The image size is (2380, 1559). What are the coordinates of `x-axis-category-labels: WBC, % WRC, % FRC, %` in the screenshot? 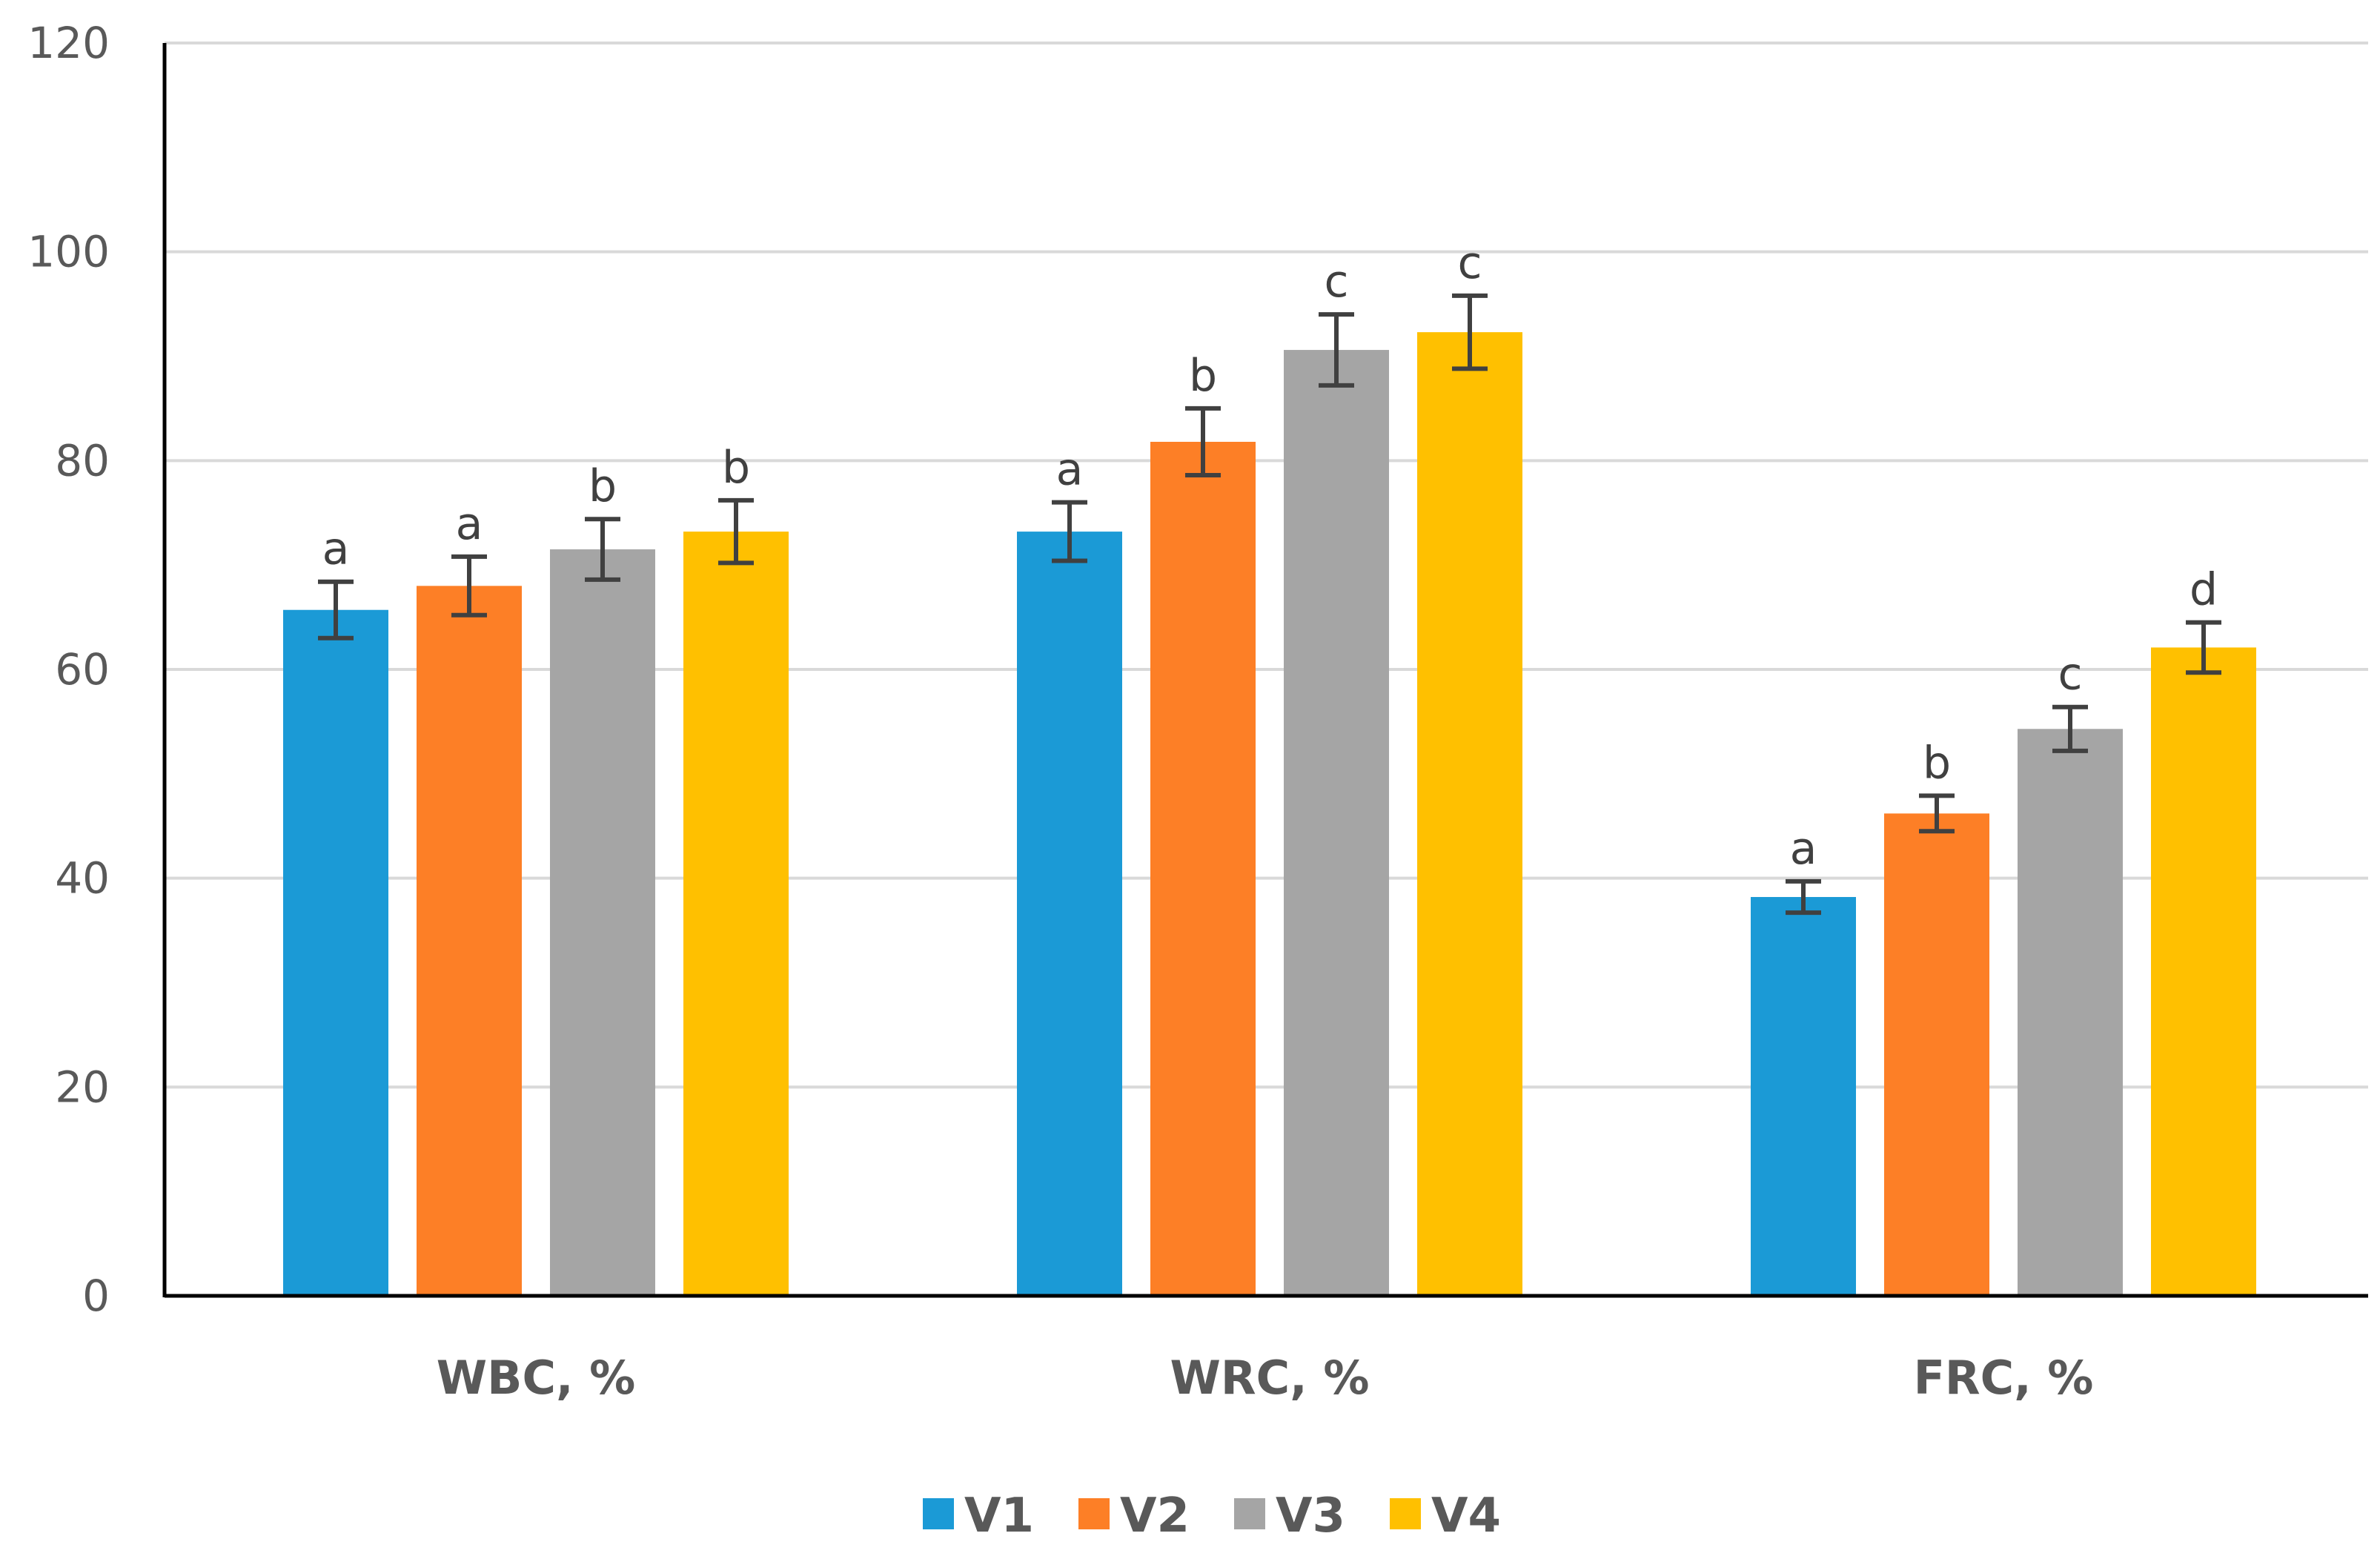 It's located at (1266, 1378).